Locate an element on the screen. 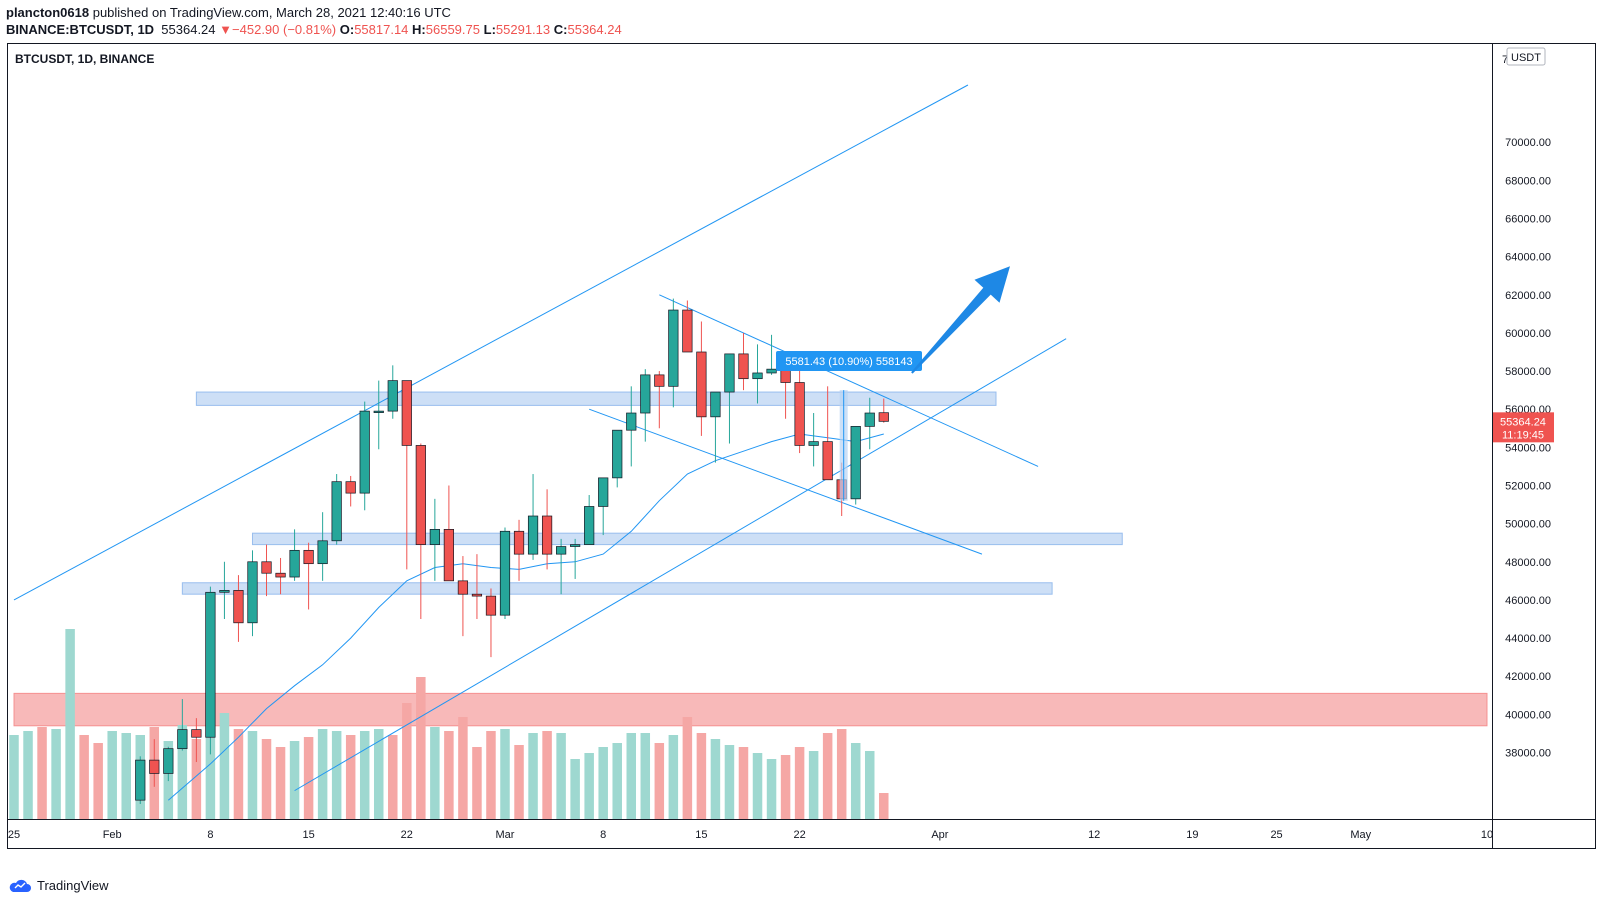 This screenshot has width=1604, height=904. author-name: plancton0618 is located at coordinates (48, 12).